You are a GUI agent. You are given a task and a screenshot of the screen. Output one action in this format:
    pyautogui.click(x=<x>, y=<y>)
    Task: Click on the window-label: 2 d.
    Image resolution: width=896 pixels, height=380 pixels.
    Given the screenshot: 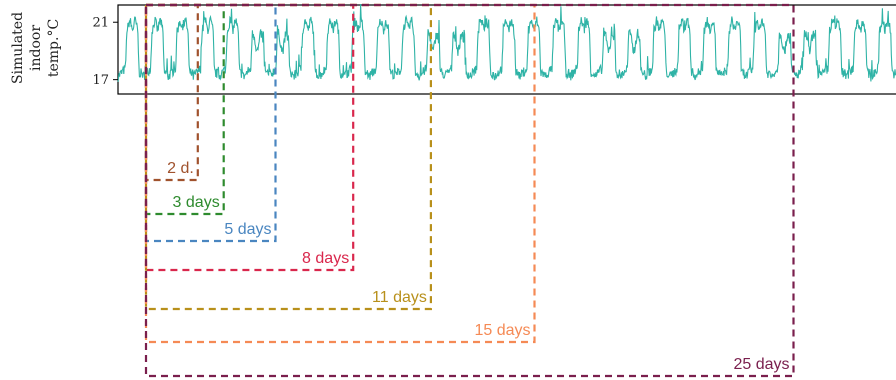 What is the action you would take?
    pyautogui.click(x=180, y=168)
    